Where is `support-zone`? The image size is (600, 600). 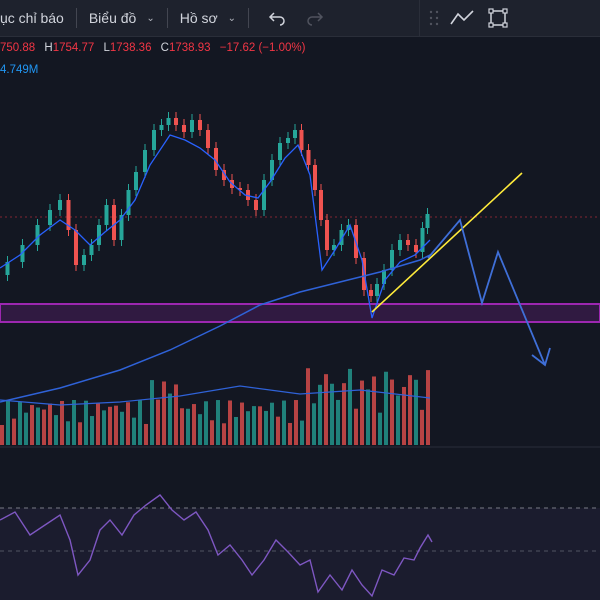 support-zone is located at coordinates (300, 313).